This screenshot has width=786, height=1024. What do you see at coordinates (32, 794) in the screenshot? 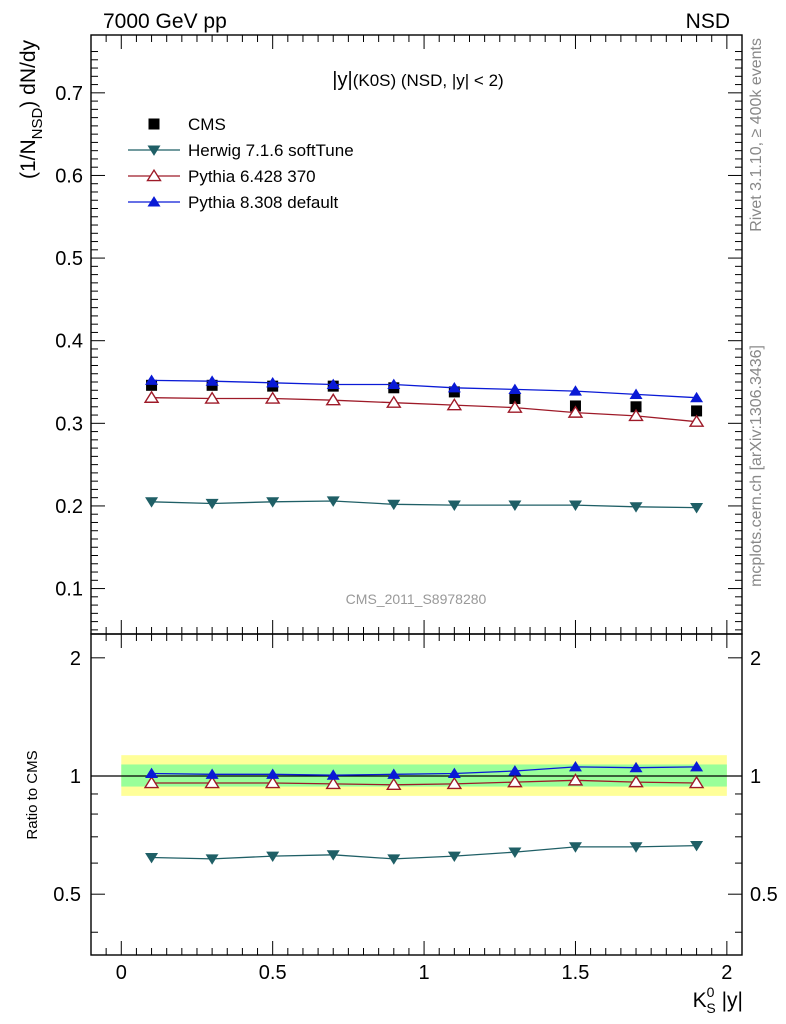
I see `ratio-y-axis-label: Ratio to CMS` at bounding box center [32, 794].